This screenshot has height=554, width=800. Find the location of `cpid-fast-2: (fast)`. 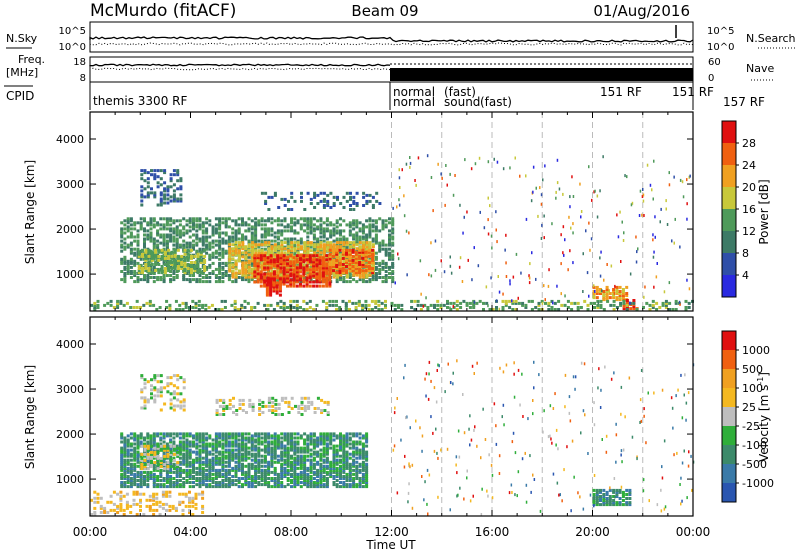

cpid-fast-2: (fast) is located at coordinates (496, 102).